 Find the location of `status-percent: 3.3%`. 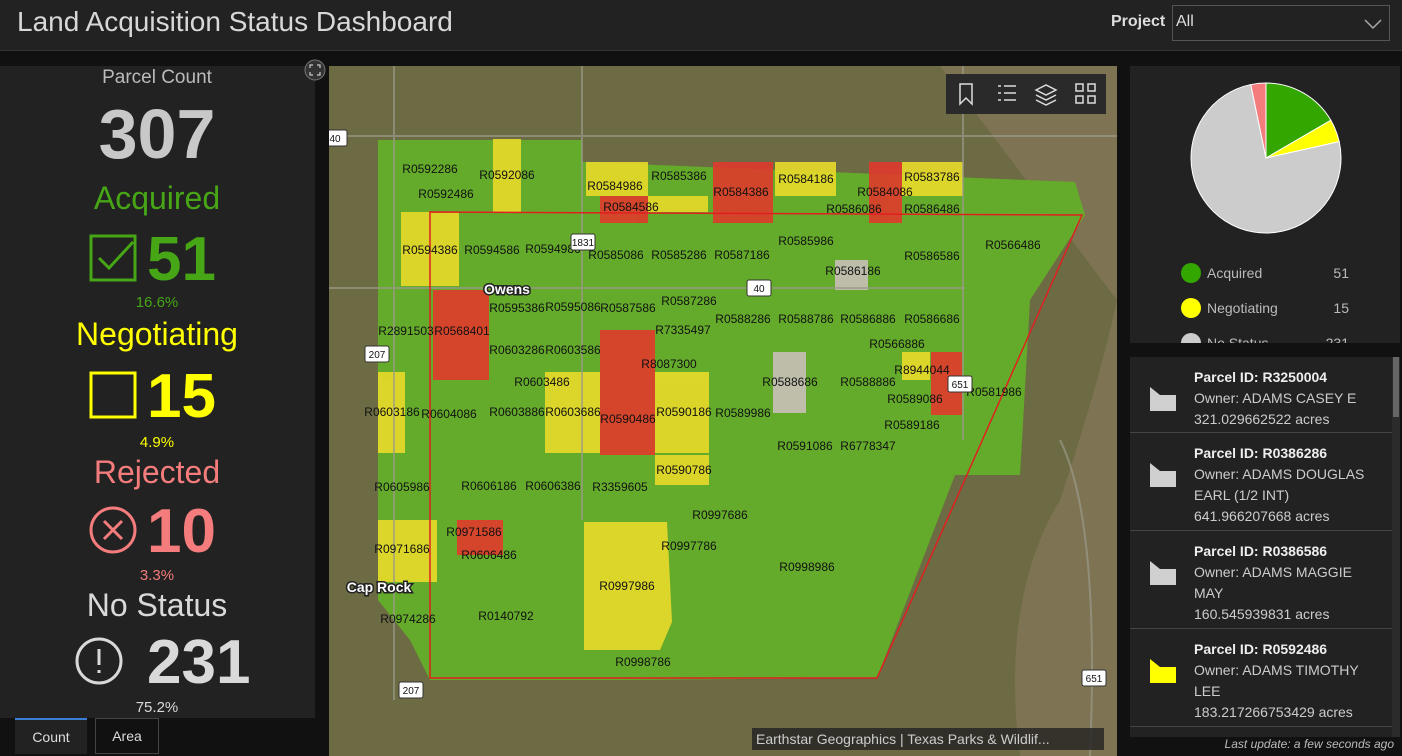

status-percent: 3.3% is located at coordinates (157, 575).